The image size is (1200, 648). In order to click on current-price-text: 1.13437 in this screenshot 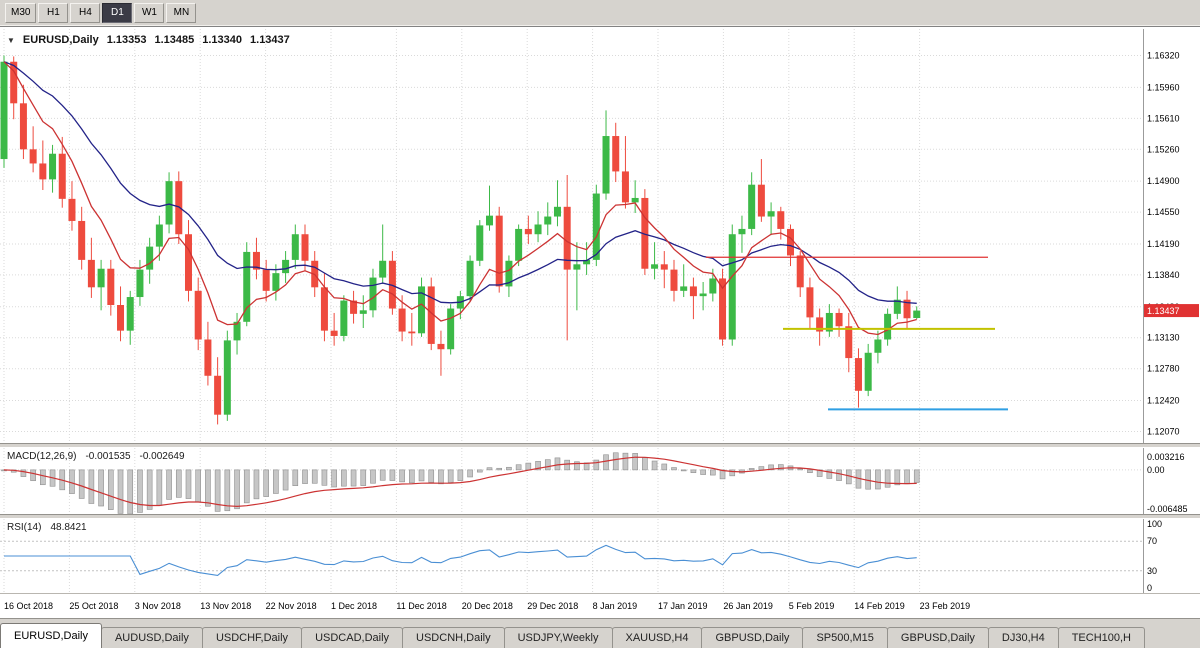, I will do `click(1163, 311)`.